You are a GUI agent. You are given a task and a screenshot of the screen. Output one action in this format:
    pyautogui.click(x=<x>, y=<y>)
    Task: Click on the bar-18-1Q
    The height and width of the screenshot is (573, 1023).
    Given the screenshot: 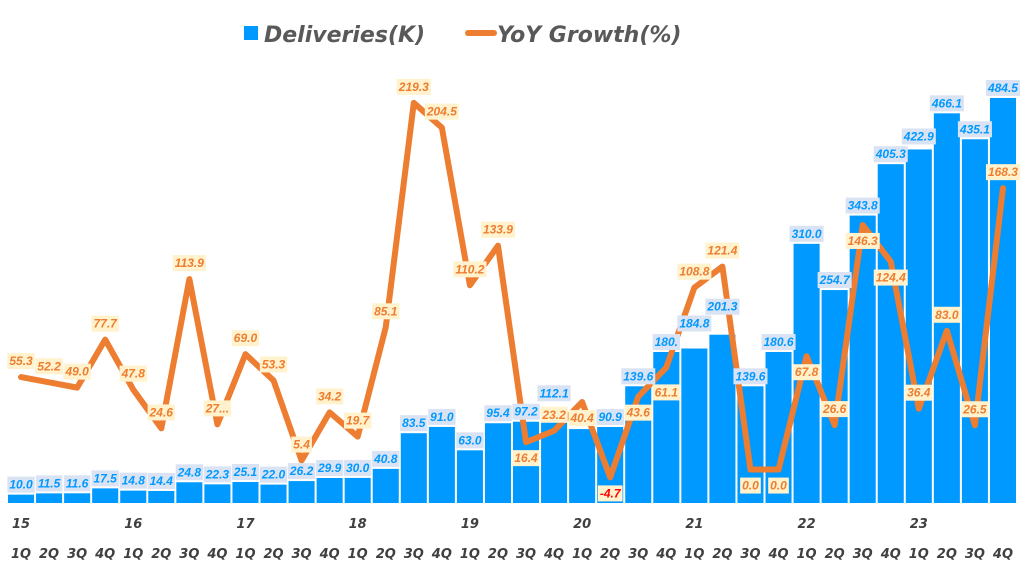 What is the action you would take?
    pyautogui.click(x=357, y=490)
    